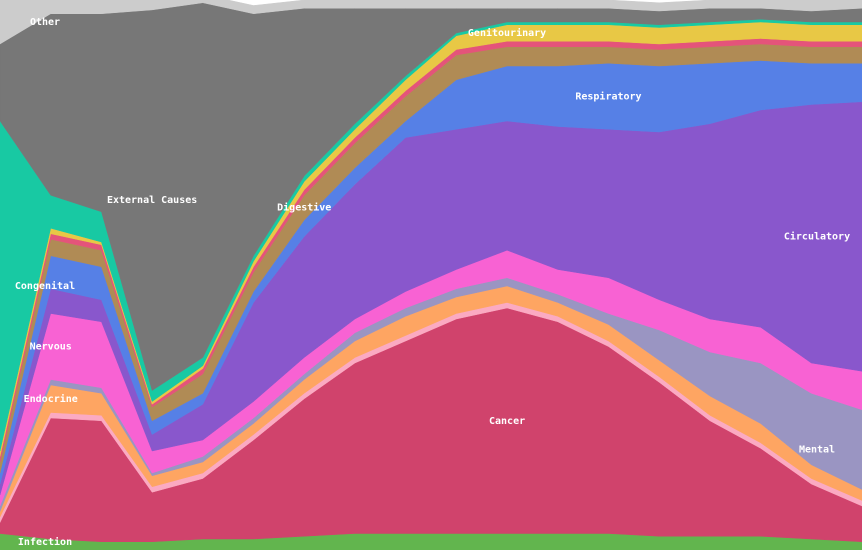 The image size is (862, 550). What do you see at coordinates (304, 208) in the screenshot?
I see `series-label: Digestive` at bounding box center [304, 208].